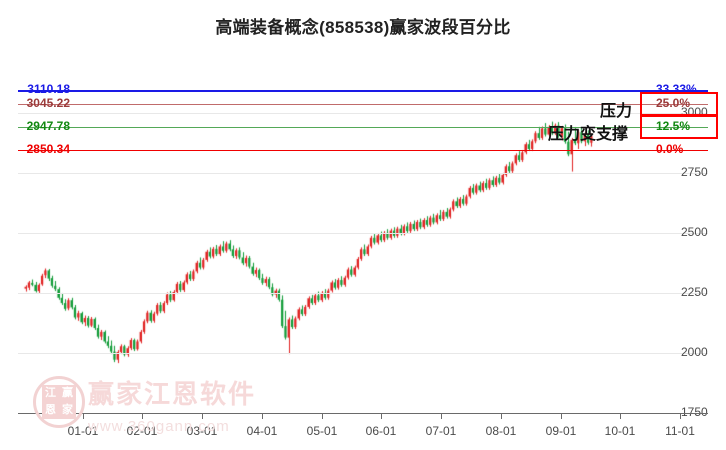 The height and width of the screenshot is (450, 726). I want to click on level-3045-percent: 25.0%, so click(673, 103).